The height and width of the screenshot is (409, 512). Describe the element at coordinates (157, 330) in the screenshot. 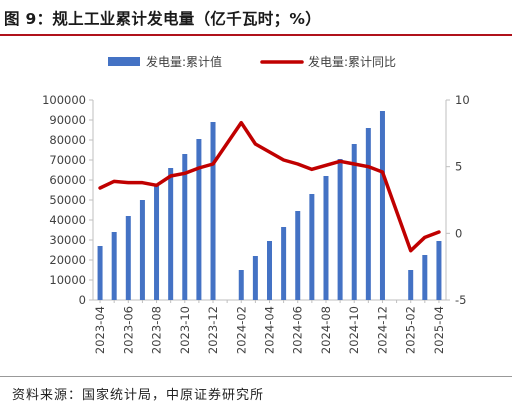

I see `x-axis-tick-label: 2023-08` at that location.